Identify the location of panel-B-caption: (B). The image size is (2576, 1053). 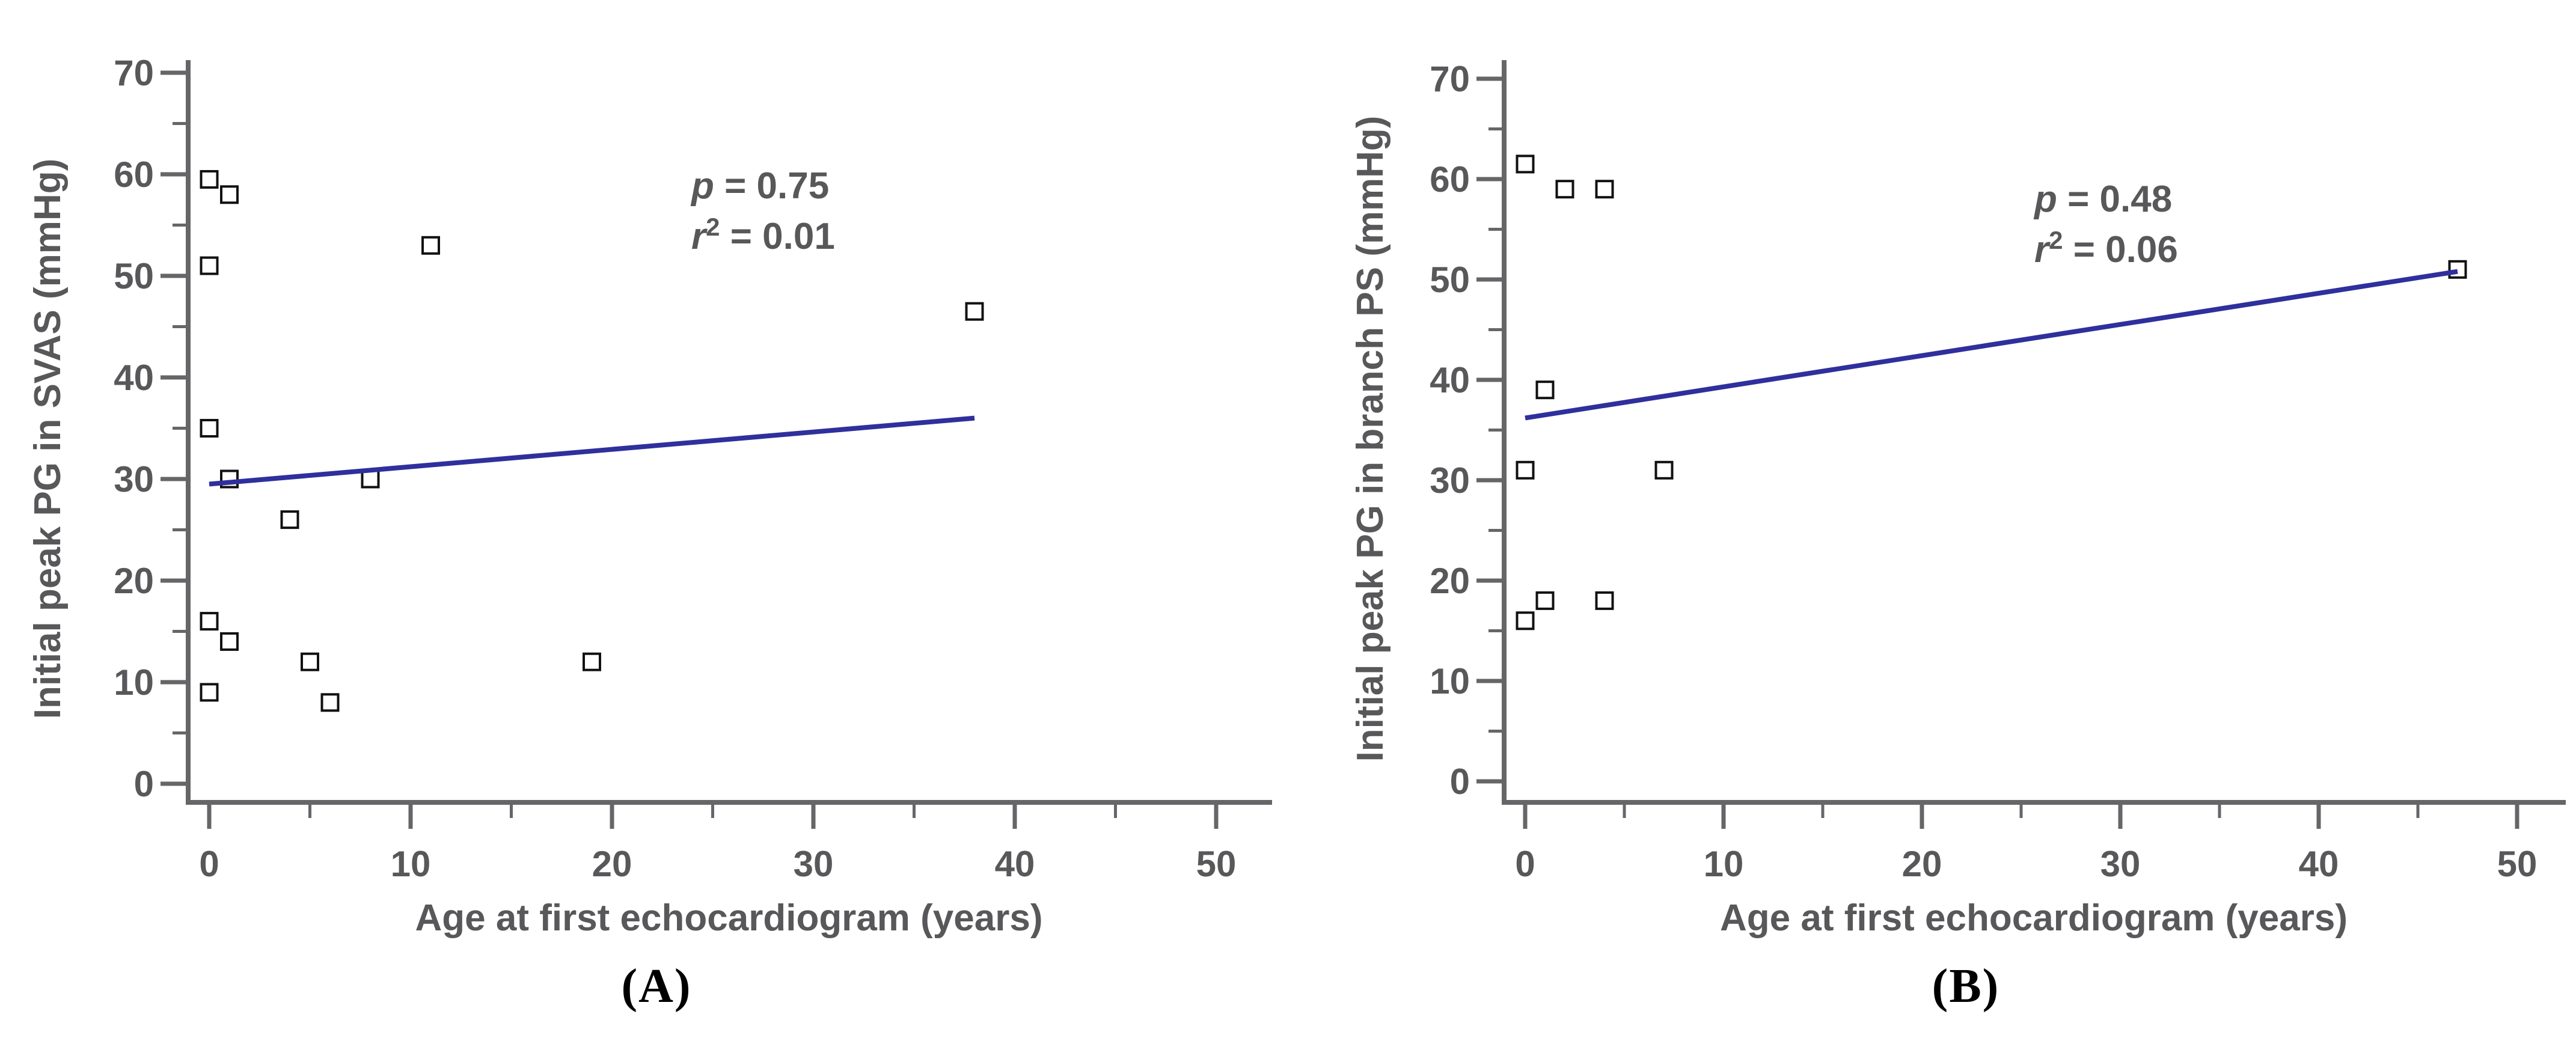
(1966, 986).